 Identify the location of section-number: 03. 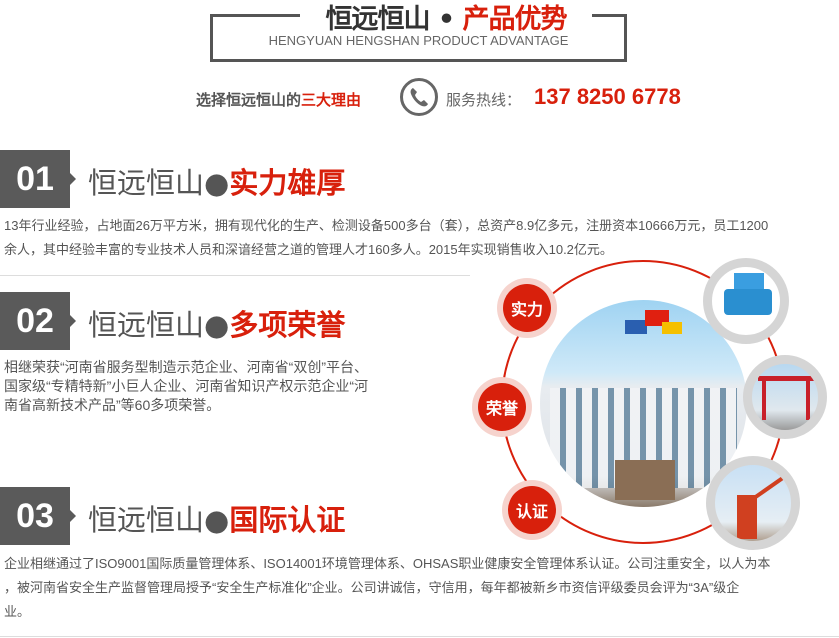
(38, 516).